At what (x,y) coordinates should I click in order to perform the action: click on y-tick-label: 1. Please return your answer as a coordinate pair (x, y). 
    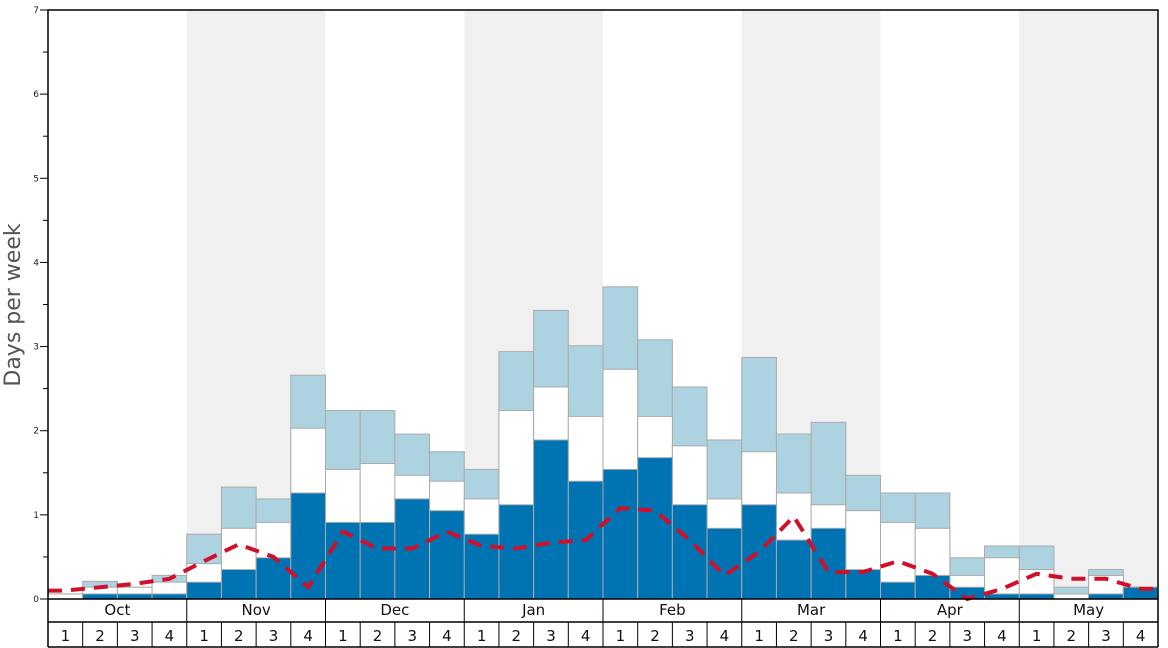
    Looking at the image, I should click on (36, 516).